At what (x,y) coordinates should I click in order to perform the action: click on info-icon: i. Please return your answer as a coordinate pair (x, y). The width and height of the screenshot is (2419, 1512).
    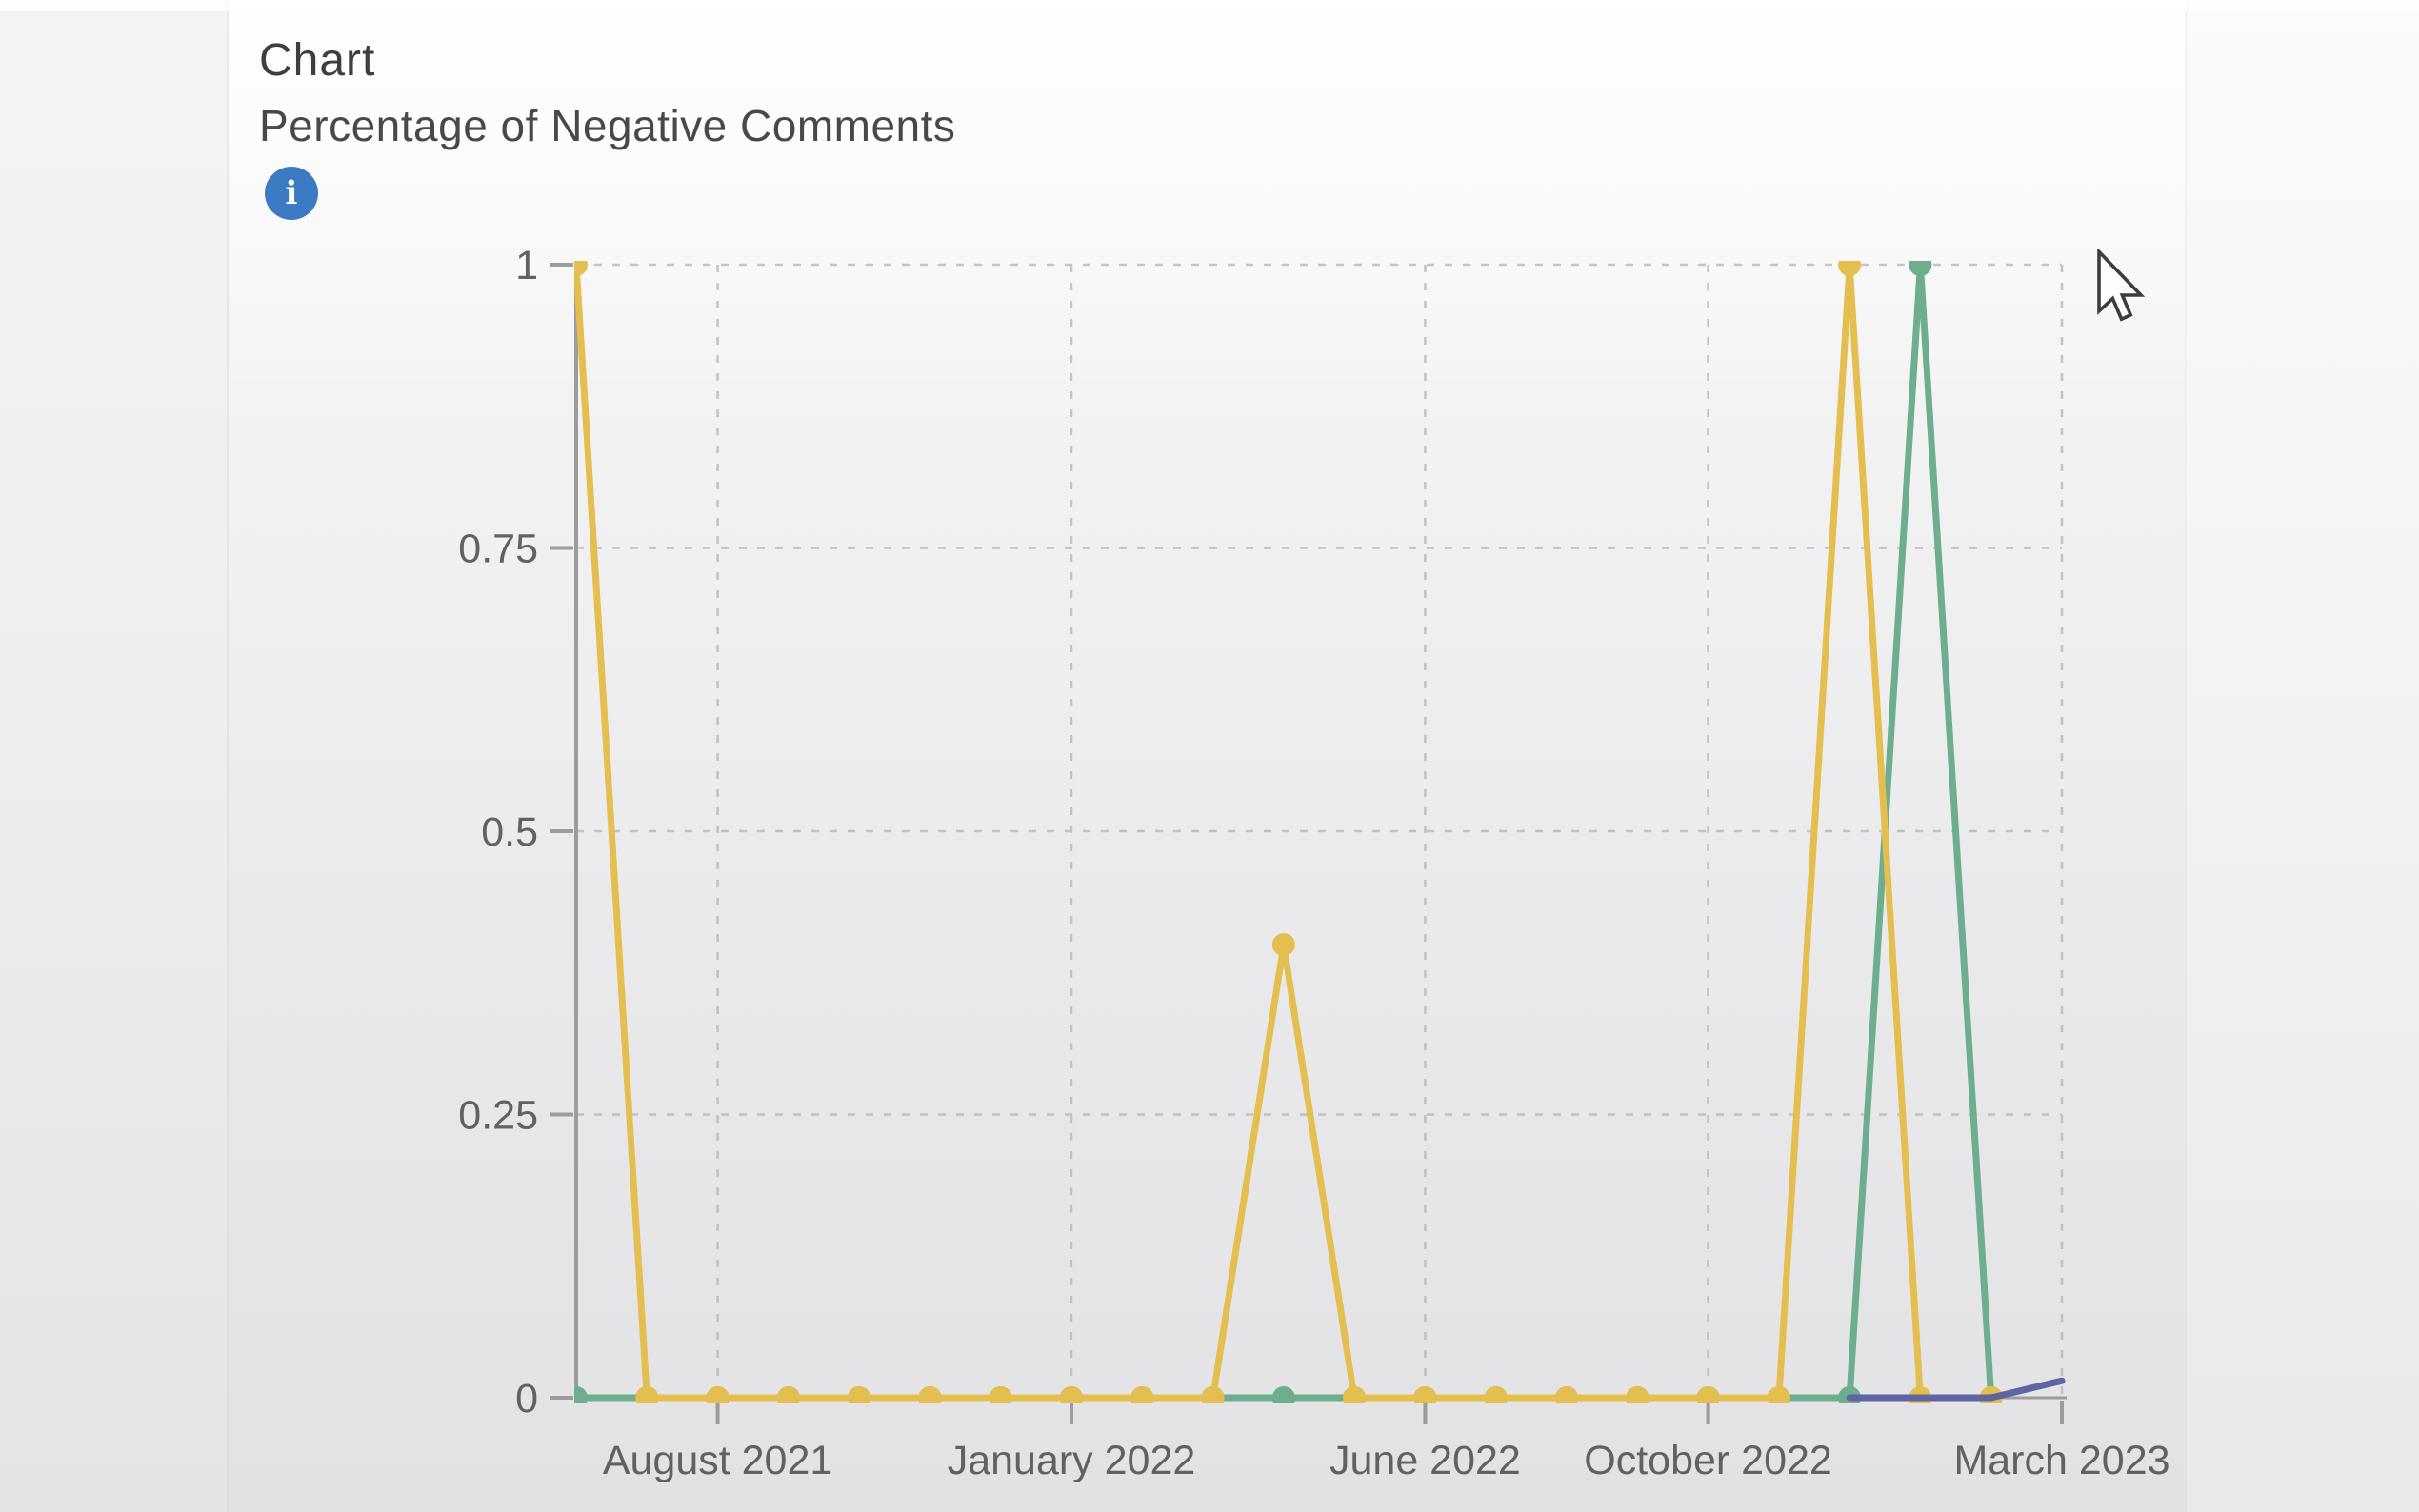
    Looking at the image, I should click on (291, 193).